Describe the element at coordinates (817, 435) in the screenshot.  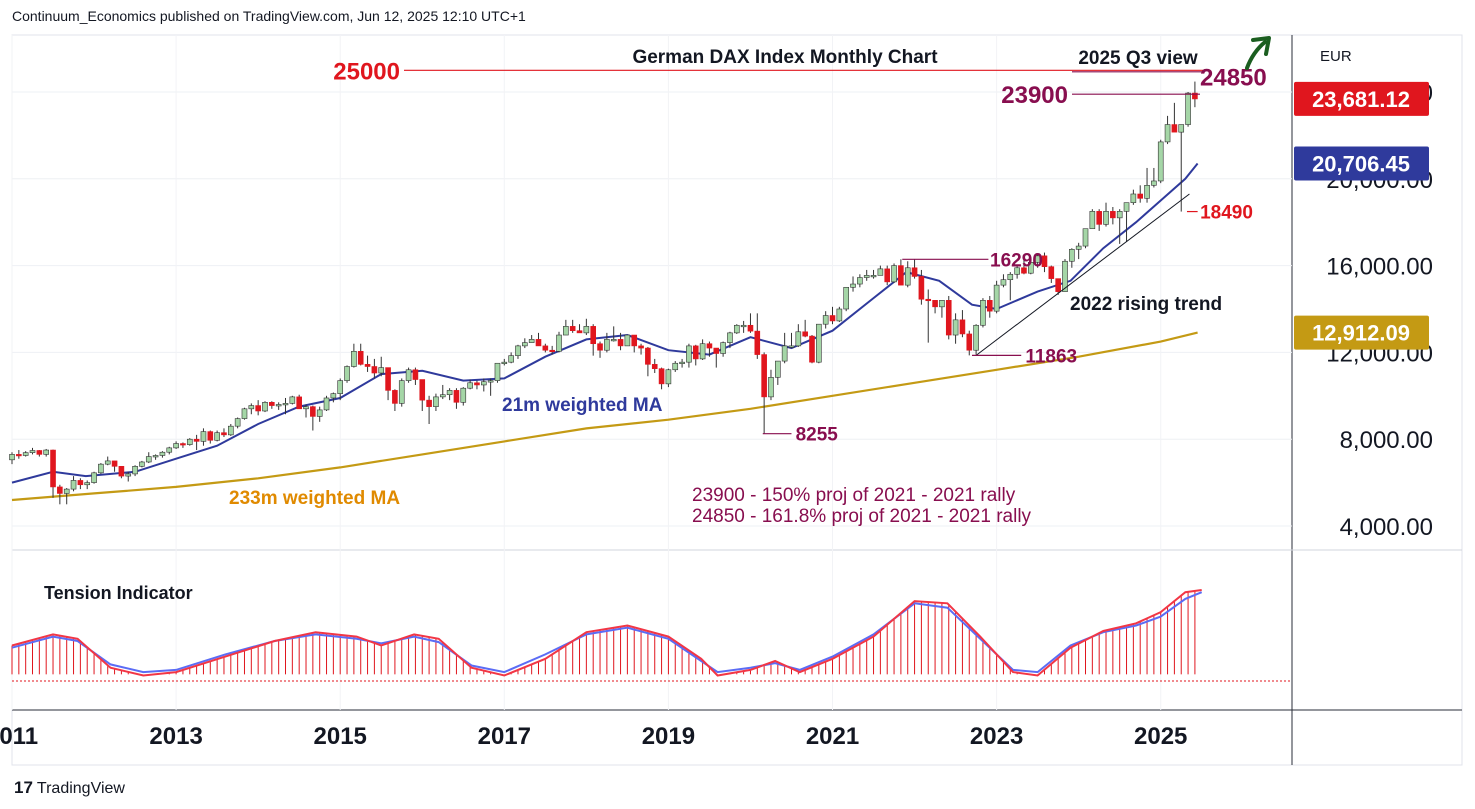
I see `level-8255-label: 8255` at that location.